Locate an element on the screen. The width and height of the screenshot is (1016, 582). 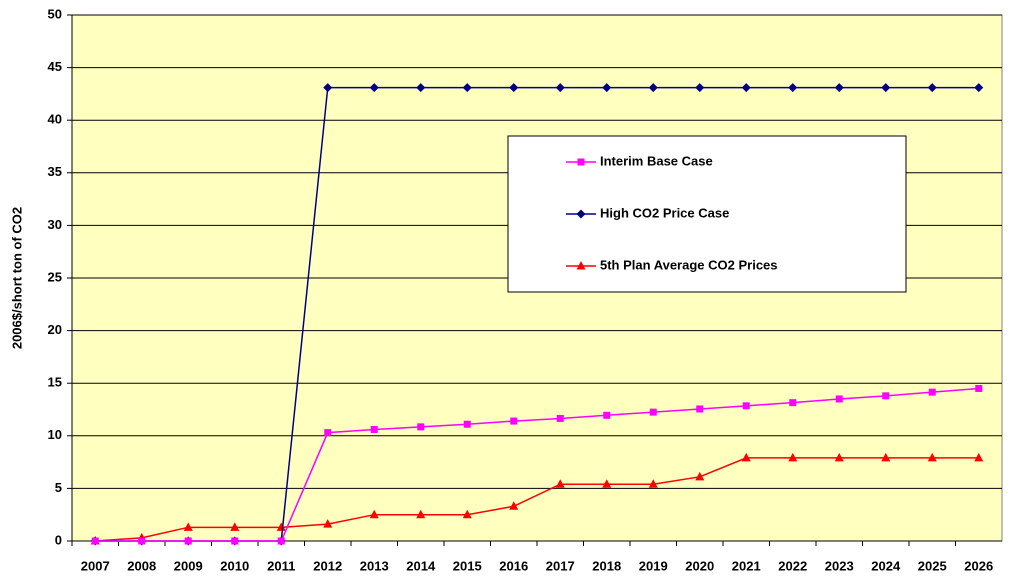
x-tick-label: 2008 is located at coordinates (141, 565).